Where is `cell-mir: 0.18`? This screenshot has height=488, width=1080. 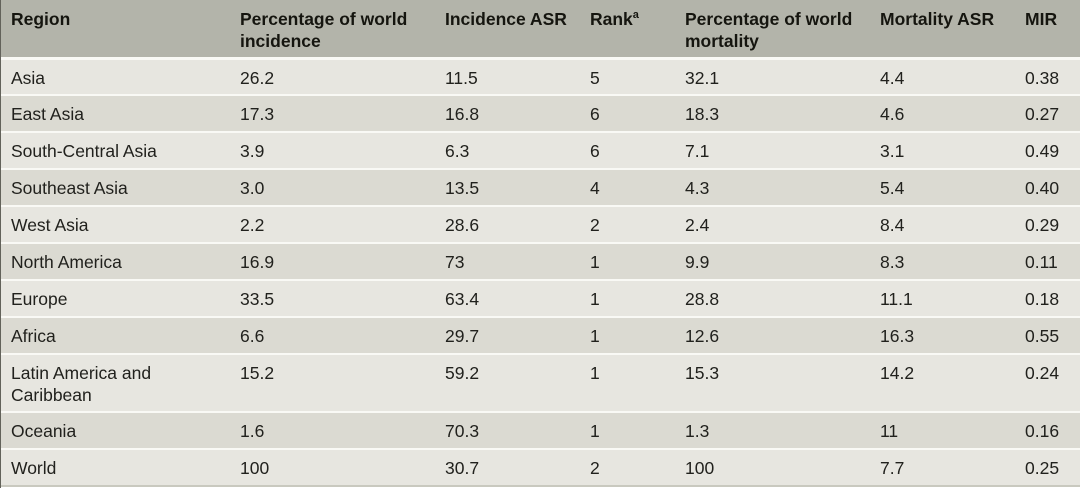 cell-mir: 0.18 is located at coordinates (1047, 298).